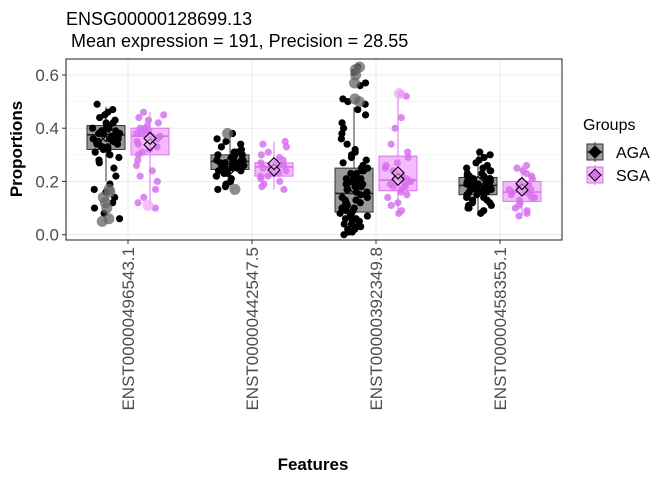  Describe the element at coordinates (376, 329) in the screenshot. I see `x-tick-label: ENST00000392349.8` at that location.